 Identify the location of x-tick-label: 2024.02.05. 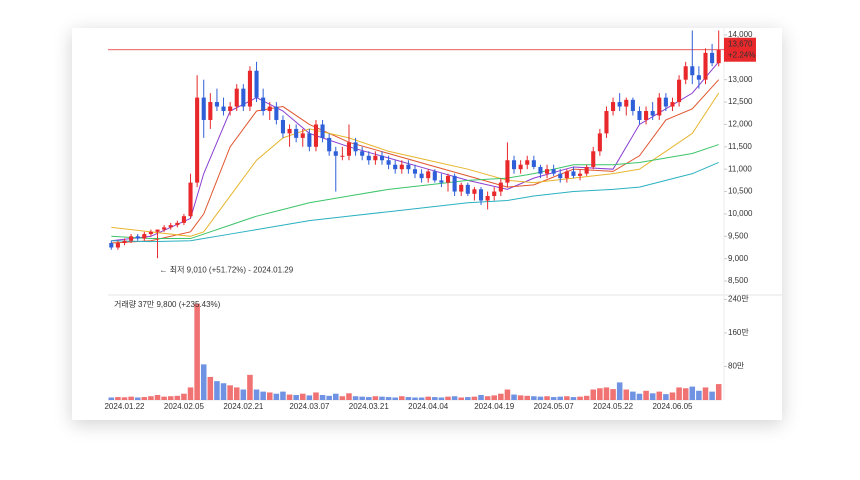
(184, 406).